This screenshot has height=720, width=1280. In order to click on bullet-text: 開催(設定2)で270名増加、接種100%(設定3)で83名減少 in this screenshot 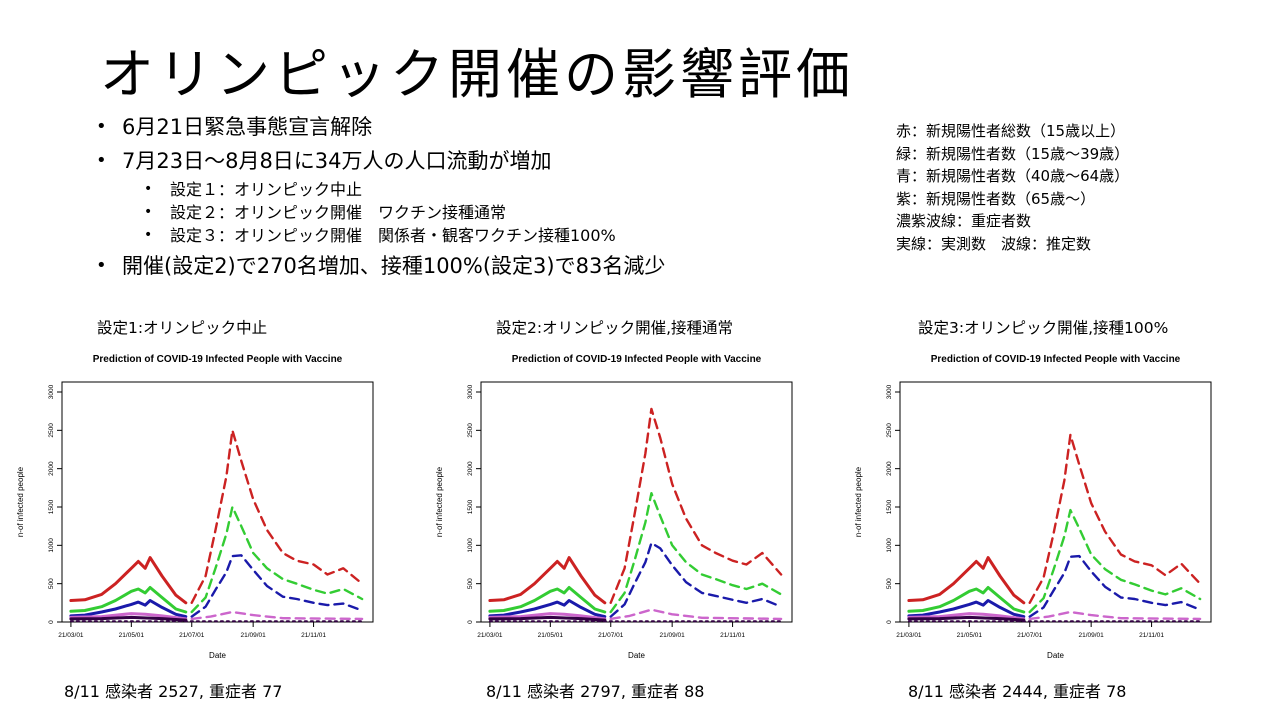, I will do `click(394, 266)`.